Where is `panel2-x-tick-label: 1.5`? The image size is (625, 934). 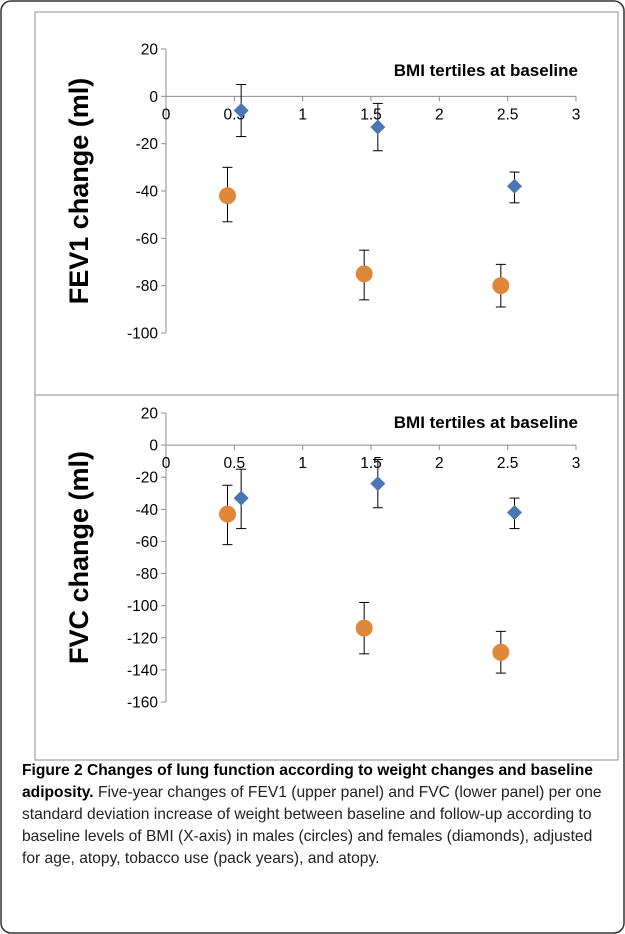 panel2-x-tick-label: 1.5 is located at coordinates (371, 463).